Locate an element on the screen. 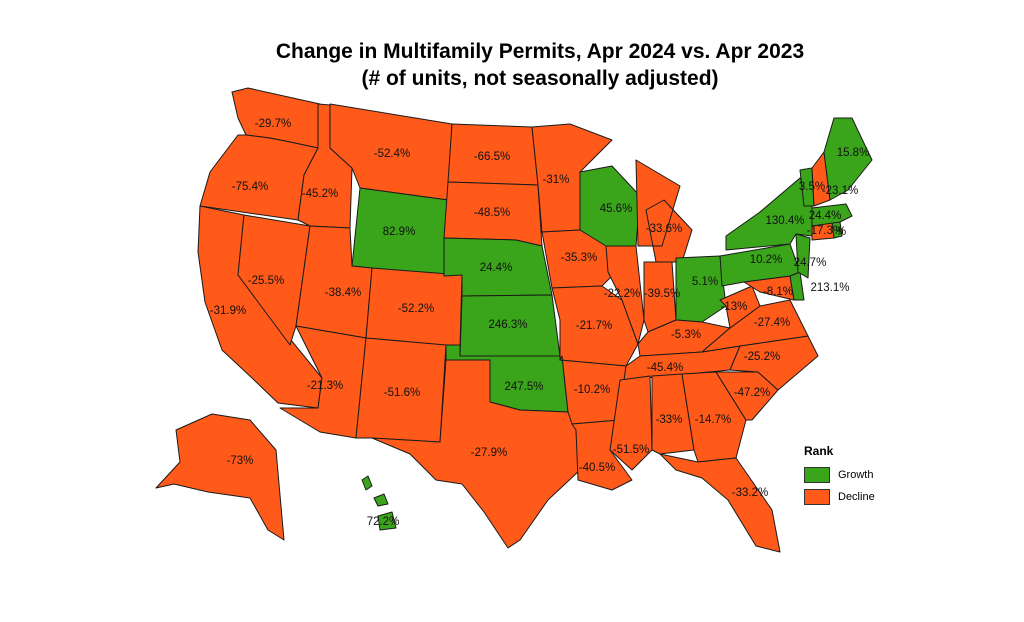 This screenshot has width=1024, height=622. state-label-sc: -47.2% is located at coordinates (752, 393).